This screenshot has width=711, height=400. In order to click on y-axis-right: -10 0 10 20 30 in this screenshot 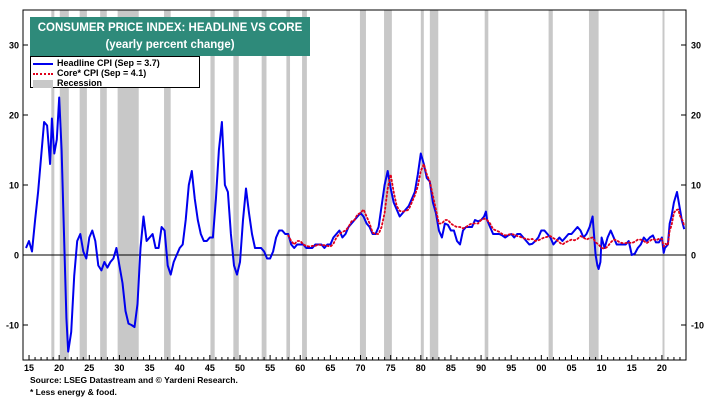, I will do `click(692, 186)`.